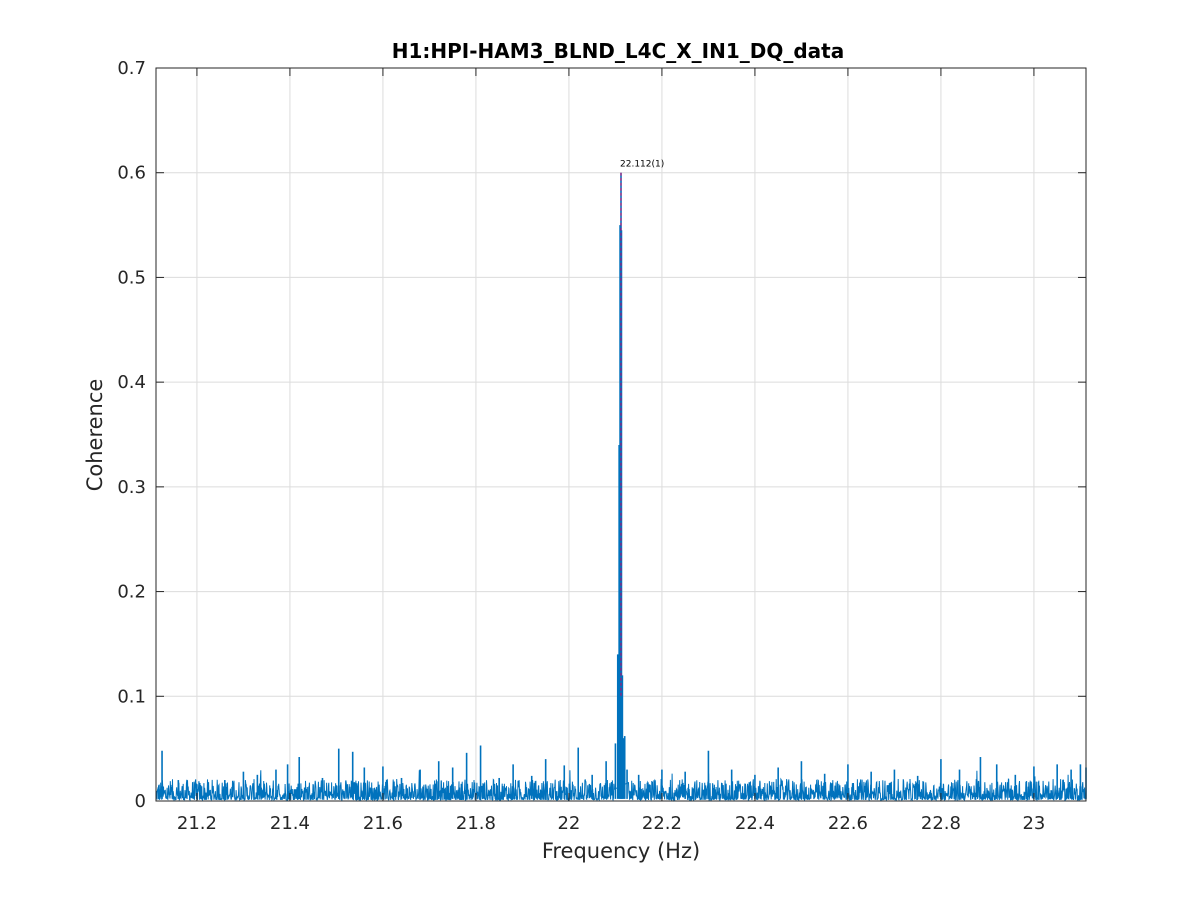  I want to click on x-tick-label: 21.2, so click(197, 823).